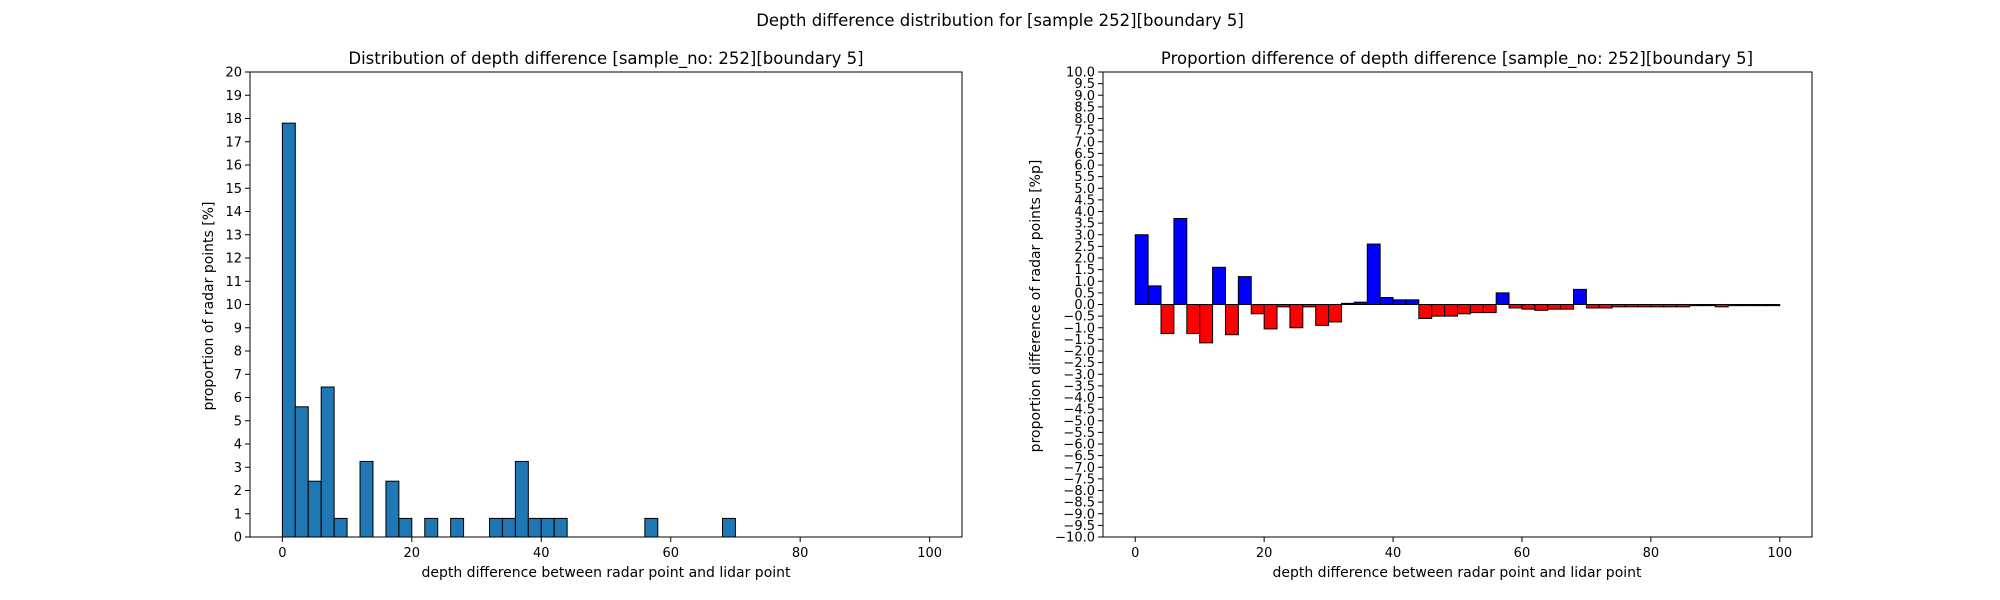 Image resolution: width=2000 pixels, height=600 pixels. I want to click on y-tick-label: 2.0, so click(1084, 259).